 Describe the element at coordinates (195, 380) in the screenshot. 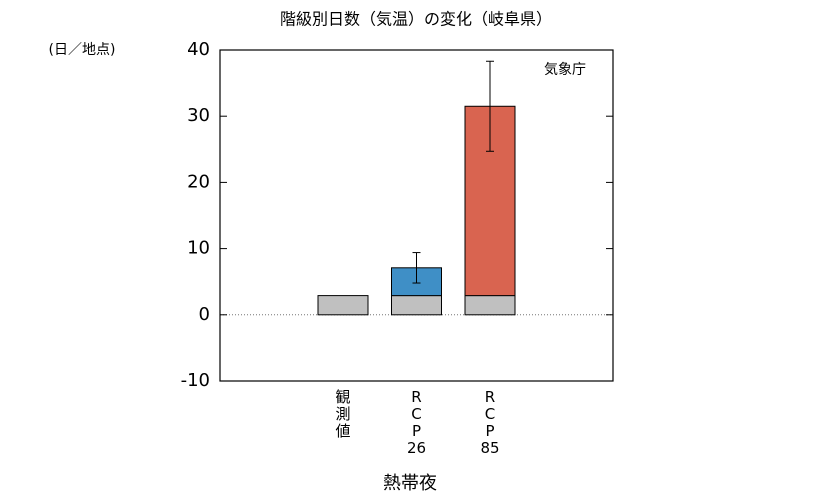

I see `y-tick-label: -10` at that location.